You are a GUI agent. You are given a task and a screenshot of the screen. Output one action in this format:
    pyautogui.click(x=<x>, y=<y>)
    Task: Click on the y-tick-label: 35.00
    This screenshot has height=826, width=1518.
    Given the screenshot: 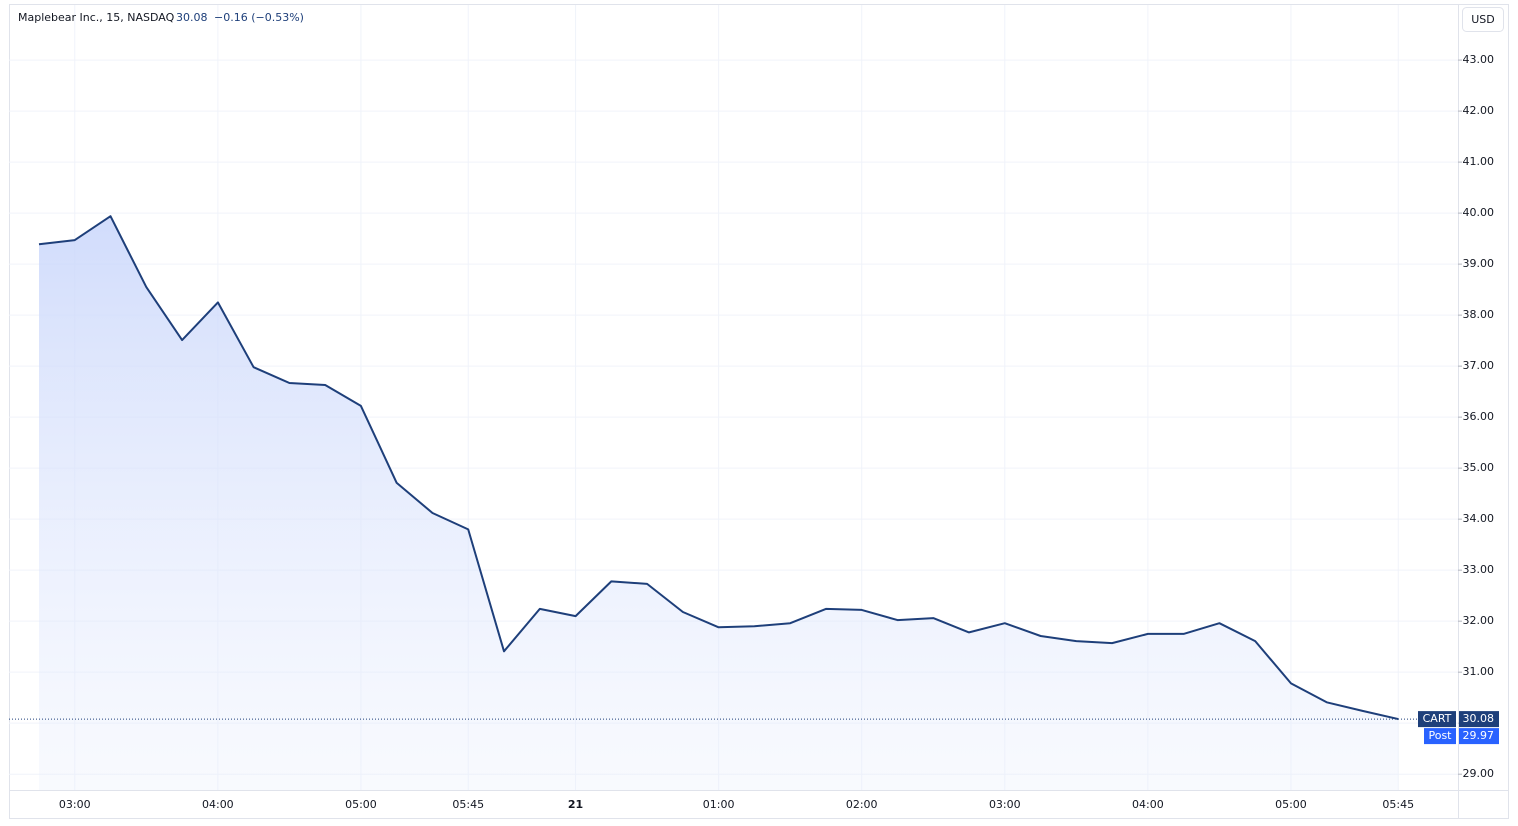 What is the action you would take?
    pyautogui.click(x=1479, y=467)
    